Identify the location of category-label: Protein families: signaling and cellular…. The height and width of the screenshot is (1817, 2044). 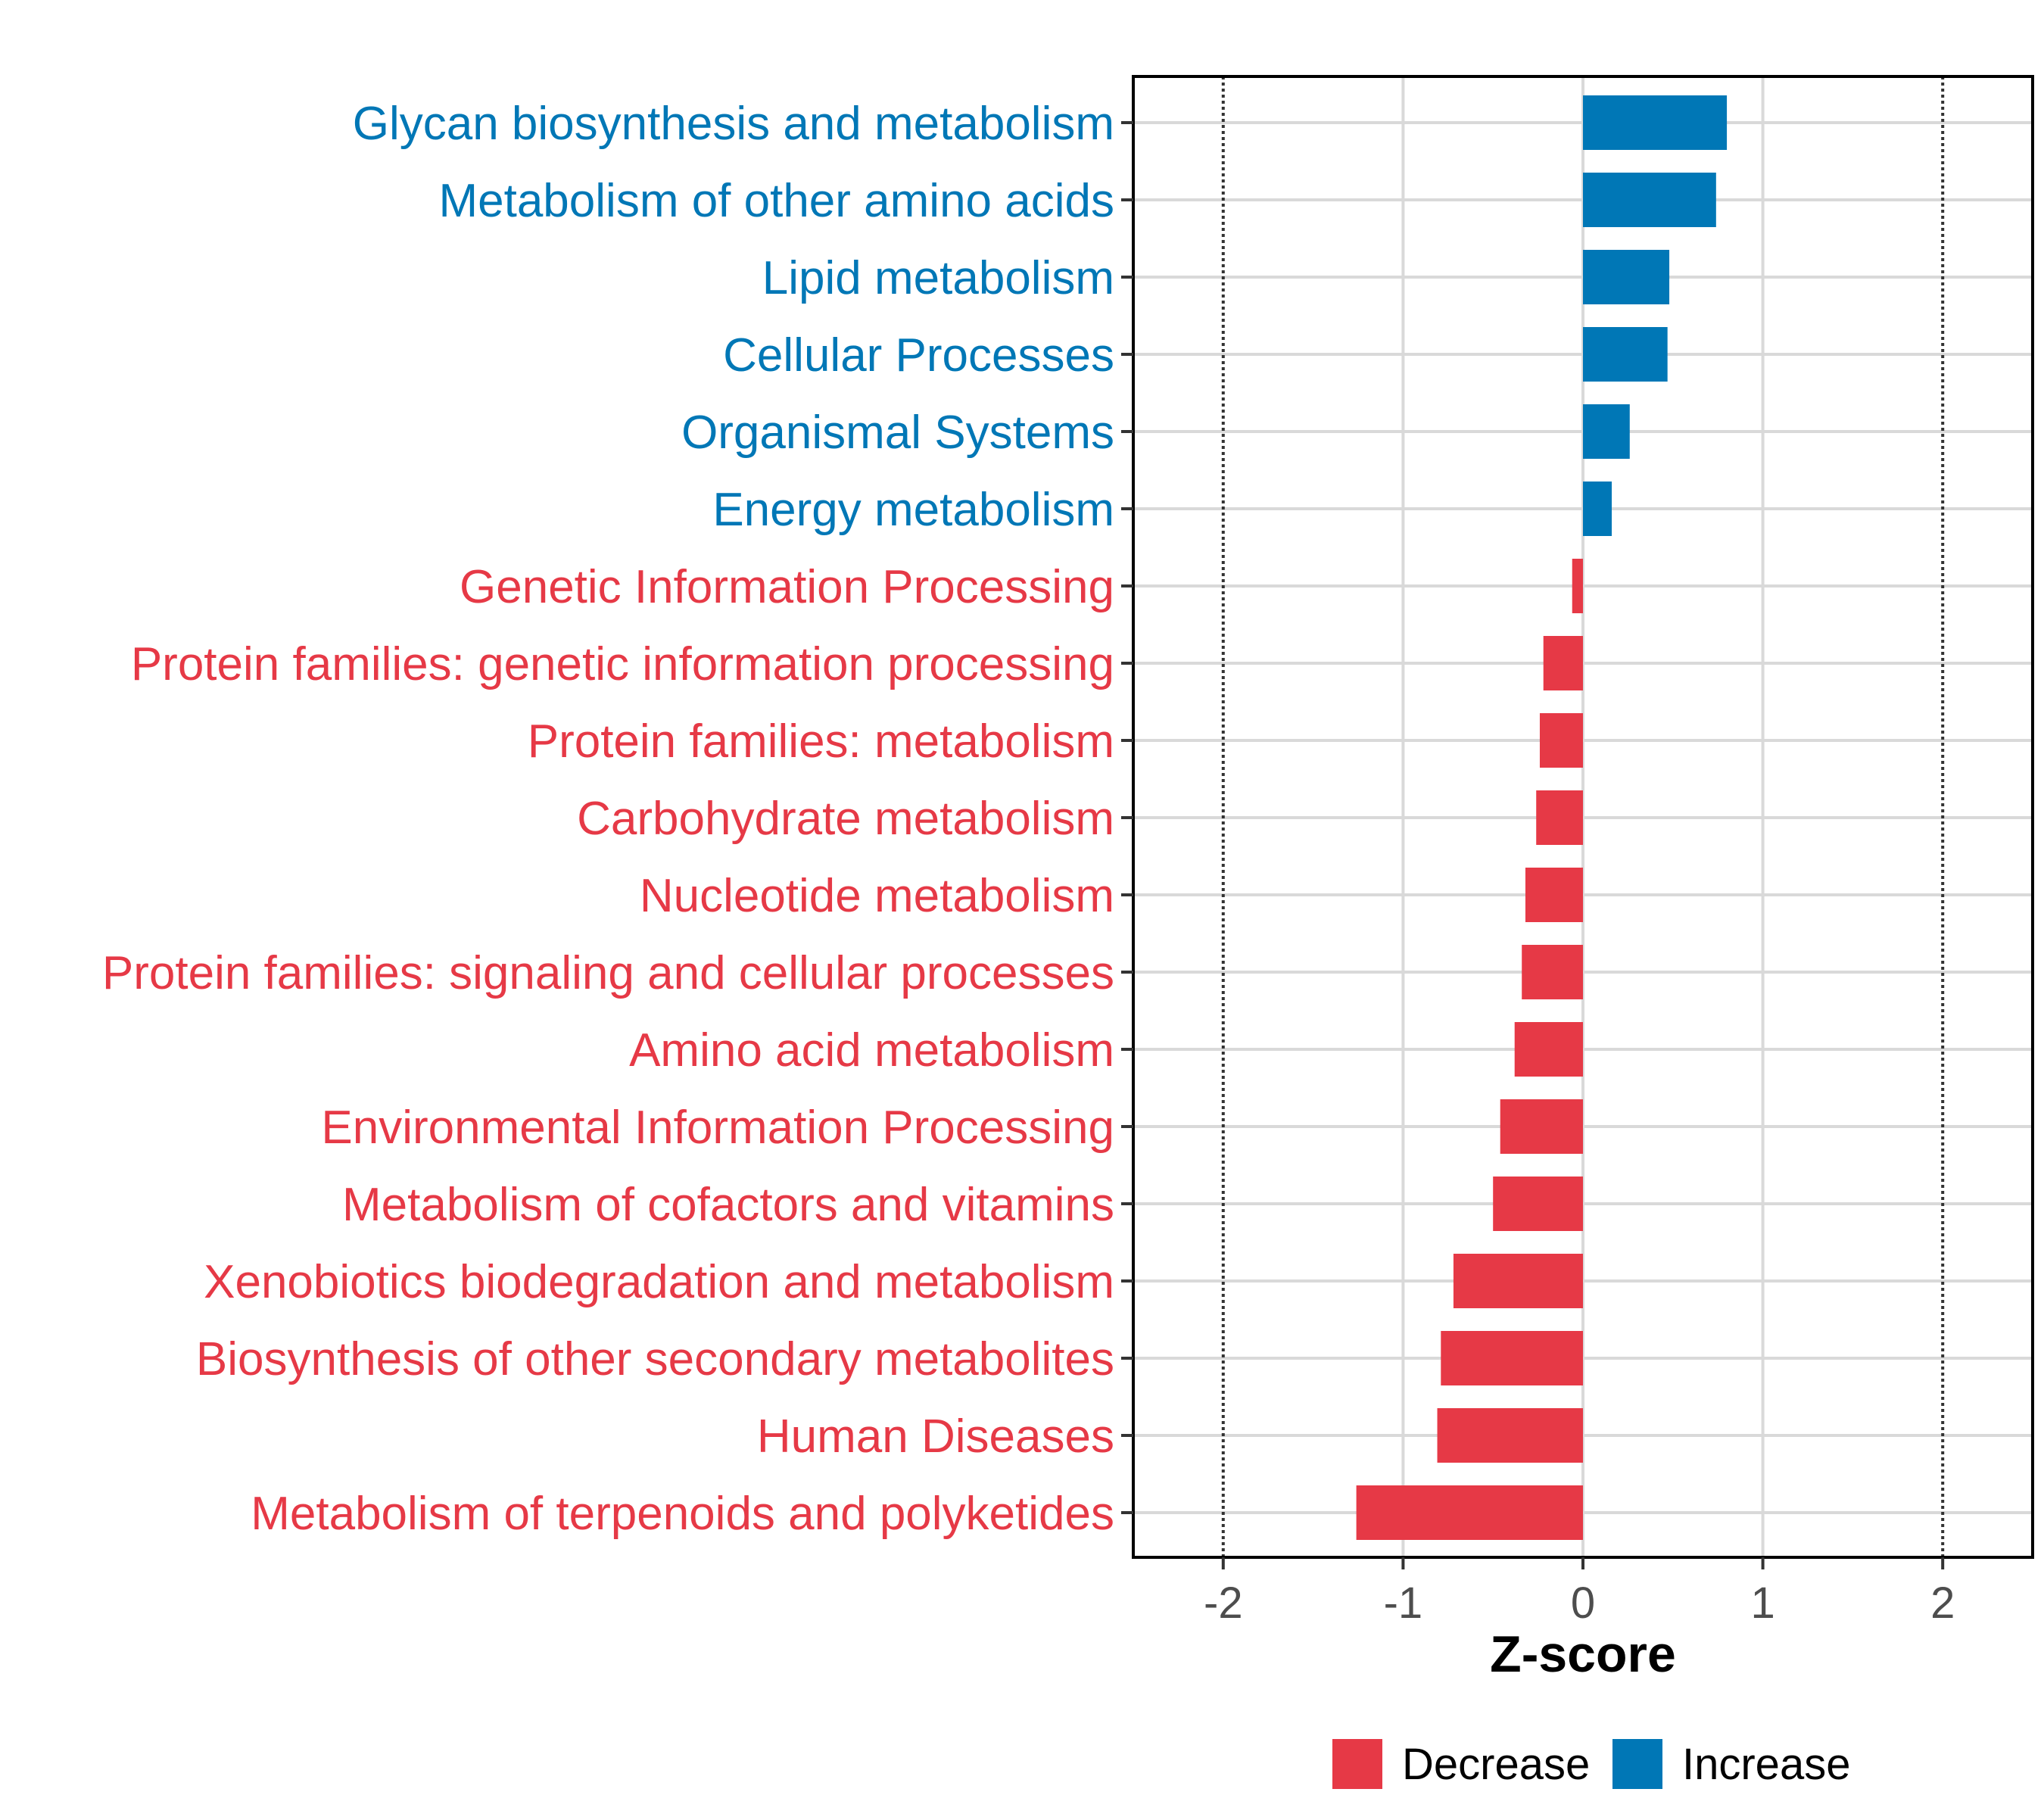
(608, 973).